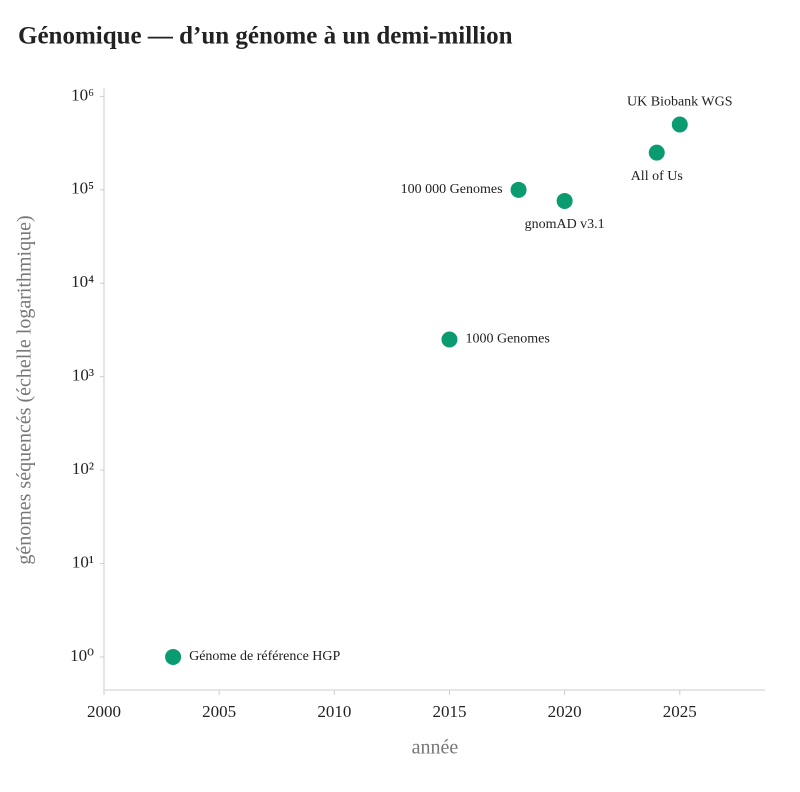  What do you see at coordinates (82, 94) in the screenshot?
I see `y-tick-label: 10⁶` at bounding box center [82, 94].